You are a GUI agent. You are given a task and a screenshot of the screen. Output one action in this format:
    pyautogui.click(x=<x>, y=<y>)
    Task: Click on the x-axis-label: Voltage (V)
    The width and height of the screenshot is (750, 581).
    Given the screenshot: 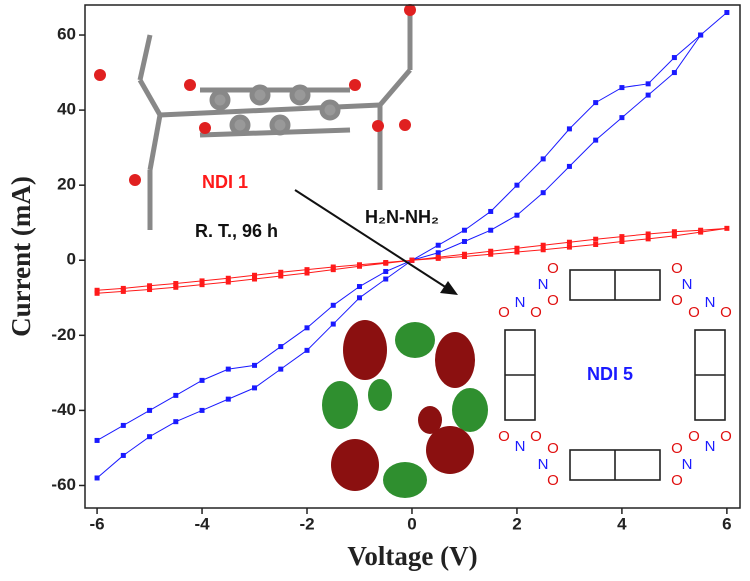 What is the action you would take?
    pyautogui.click(x=412, y=556)
    